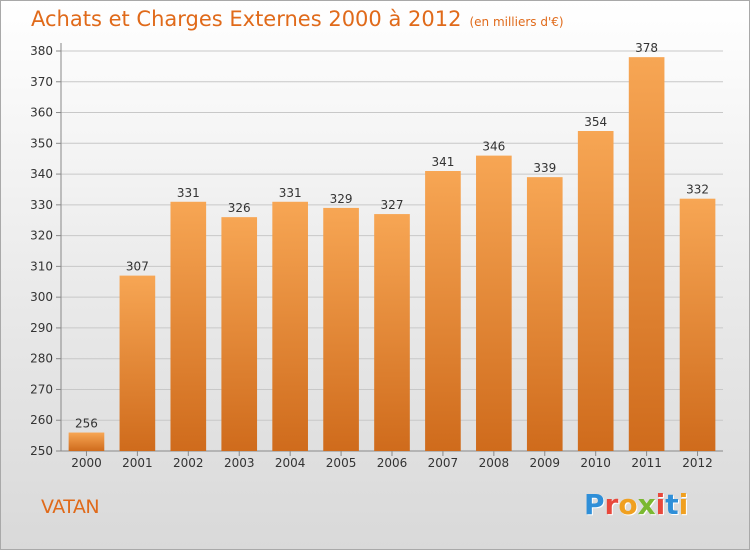 This screenshot has height=550, width=750. Describe the element at coordinates (697, 463) in the screenshot. I see `x-tick-label: 2012` at that location.